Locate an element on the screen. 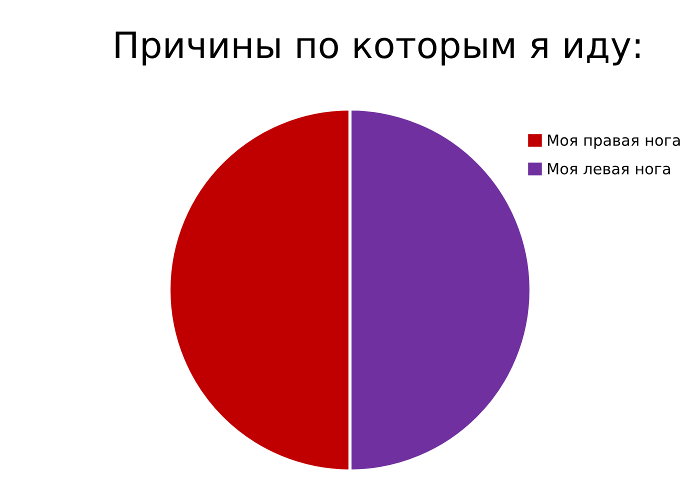 The width and height of the screenshot is (700, 503). chart-title: Причины по которым я иду: is located at coordinates (378, 49).